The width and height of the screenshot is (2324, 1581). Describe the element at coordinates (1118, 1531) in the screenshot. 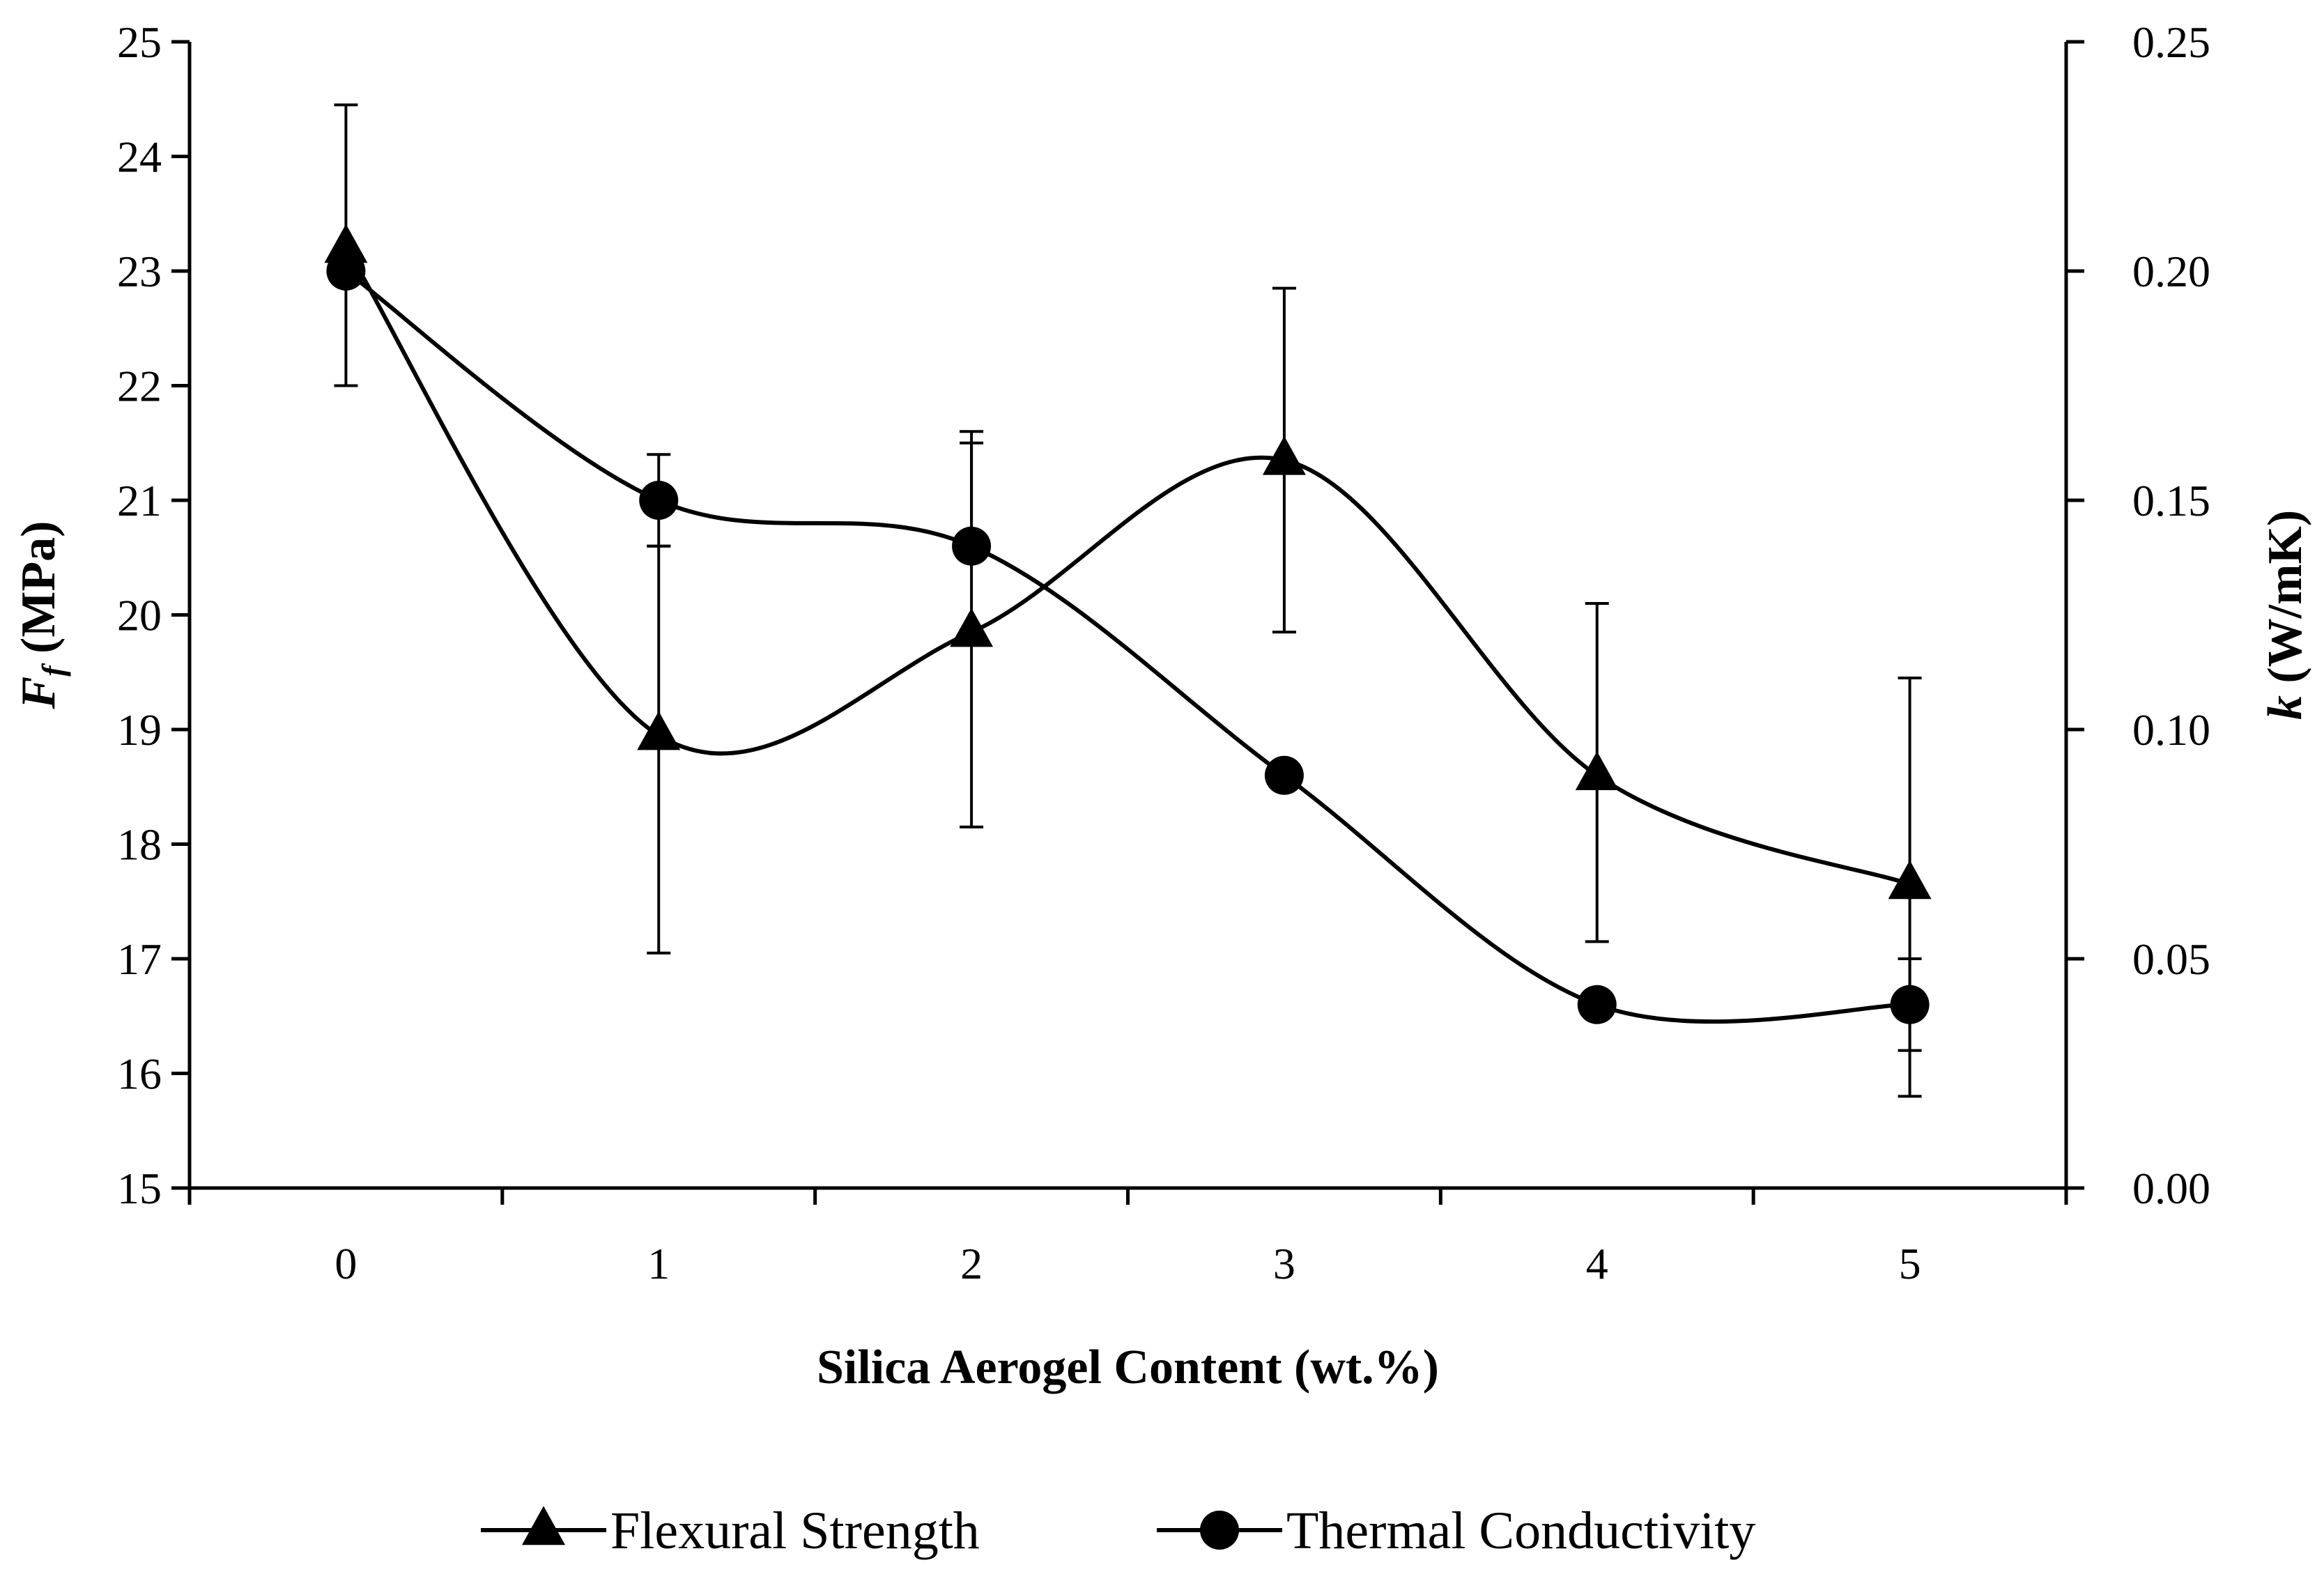

I see `legend: Flexural Strength Thermal Conductivity` at that location.